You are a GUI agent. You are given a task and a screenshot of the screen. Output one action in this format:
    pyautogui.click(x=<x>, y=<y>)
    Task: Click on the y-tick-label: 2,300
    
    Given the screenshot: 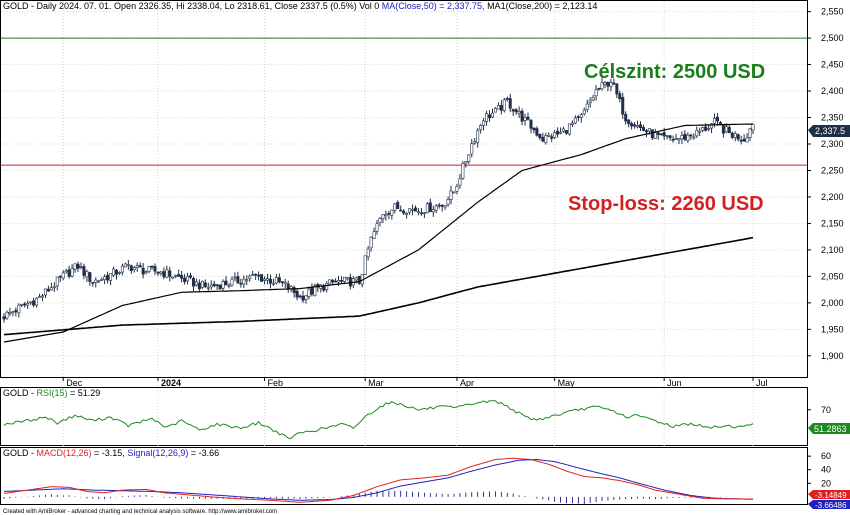 What is the action you would take?
    pyautogui.click(x=832, y=144)
    